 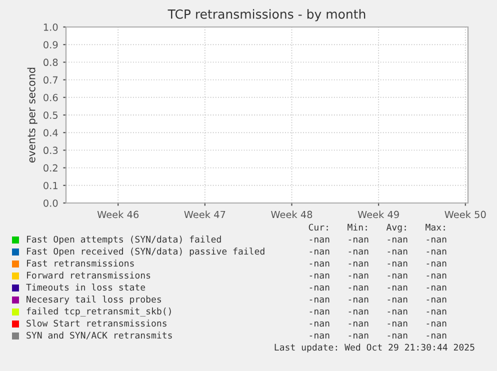 I want to click on y-tick-label: 0.1, so click(x=51, y=186).